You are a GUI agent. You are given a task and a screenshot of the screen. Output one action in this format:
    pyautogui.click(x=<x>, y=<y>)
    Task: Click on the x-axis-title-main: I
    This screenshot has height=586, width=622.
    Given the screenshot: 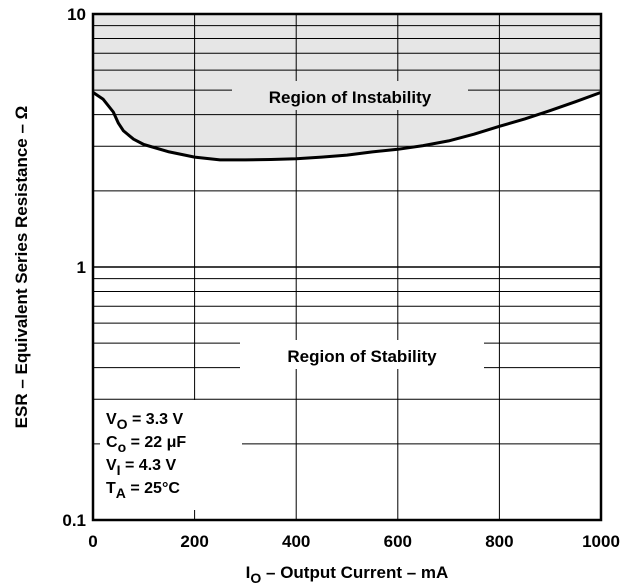 What is the action you would take?
    pyautogui.click(x=248, y=572)
    